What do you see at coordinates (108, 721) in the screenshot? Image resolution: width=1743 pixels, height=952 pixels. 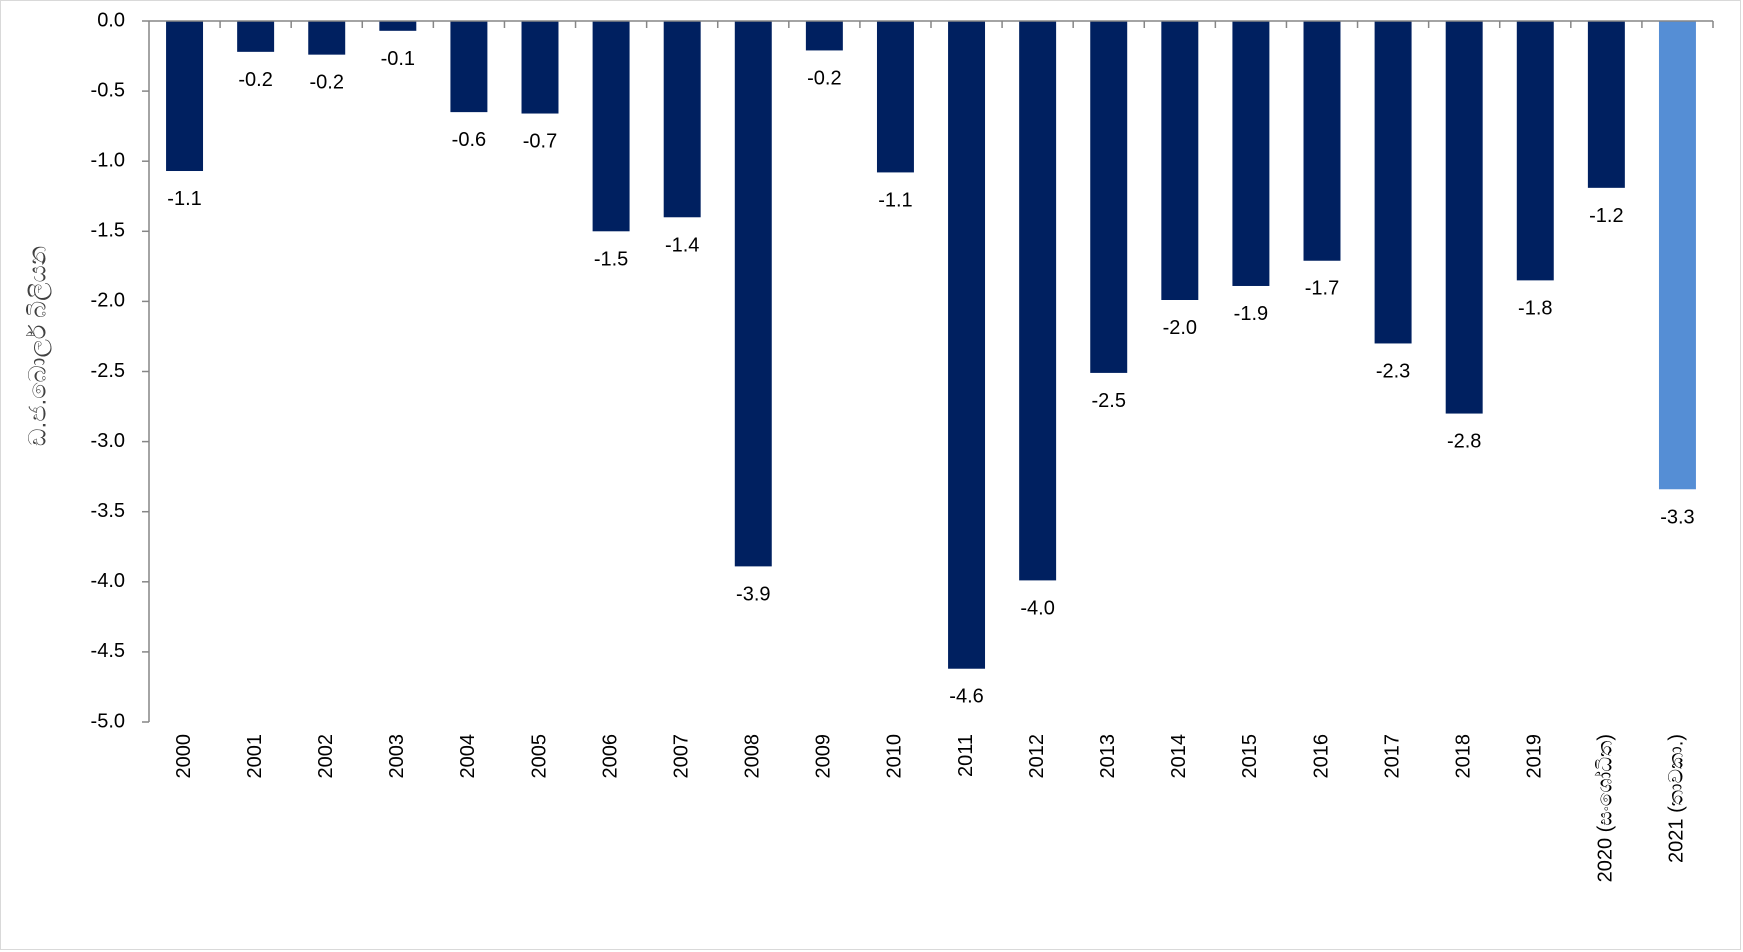 I see `y-tick-label: -5.0` at bounding box center [108, 721].